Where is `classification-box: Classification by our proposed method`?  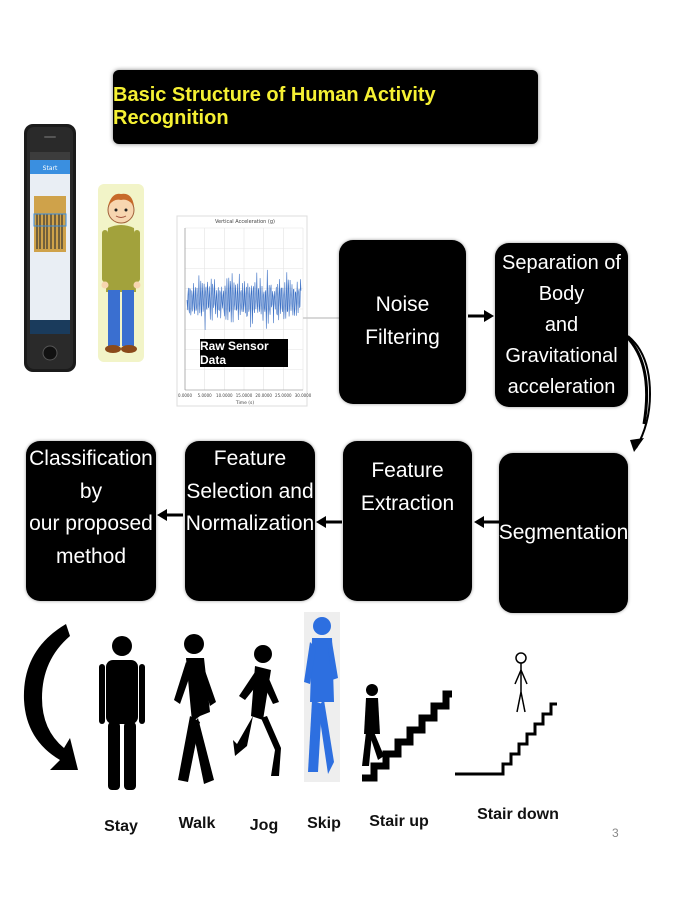 classification-box: Classification by our proposed method is located at coordinates (91, 521).